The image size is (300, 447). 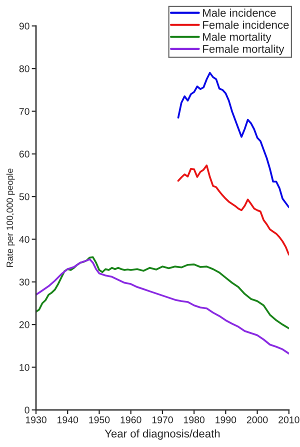 What do you see at coordinates (24, 282) in the screenshot?
I see `y-tick-label: 30` at bounding box center [24, 282].